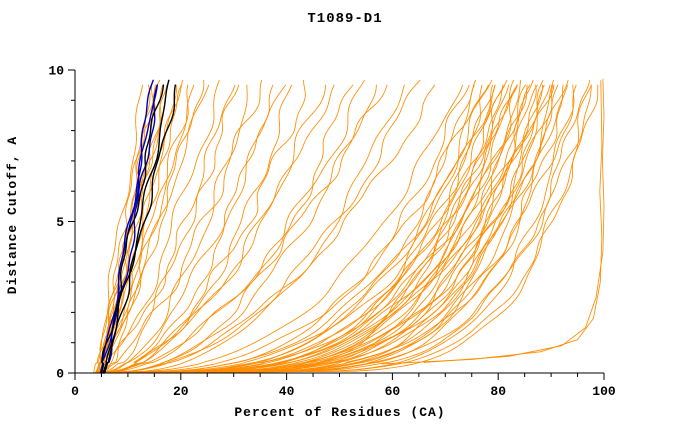 Image resolution: width=680 pixels, height=440 pixels. What do you see at coordinates (56, 71) in the screenshot?
I see `y-tick-label: 10` at bounding box center [56, 71].